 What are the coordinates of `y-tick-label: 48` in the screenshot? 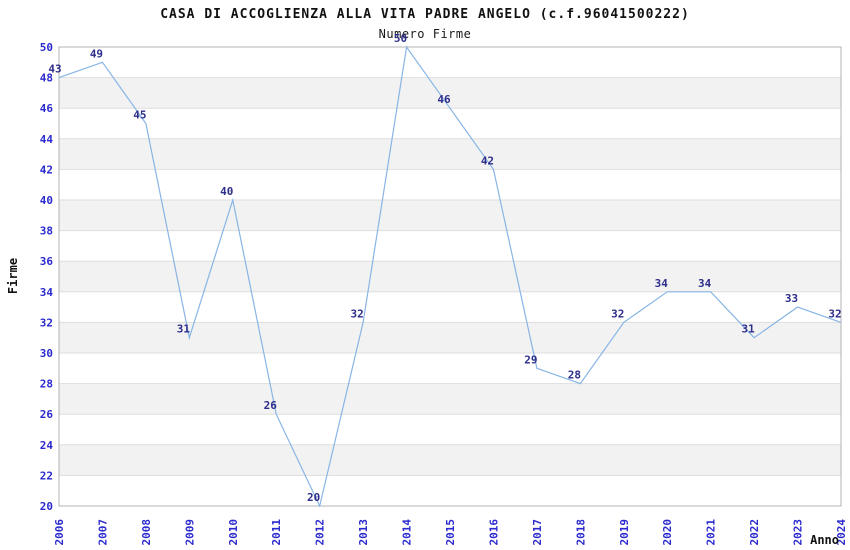 It's located at (46, 78).